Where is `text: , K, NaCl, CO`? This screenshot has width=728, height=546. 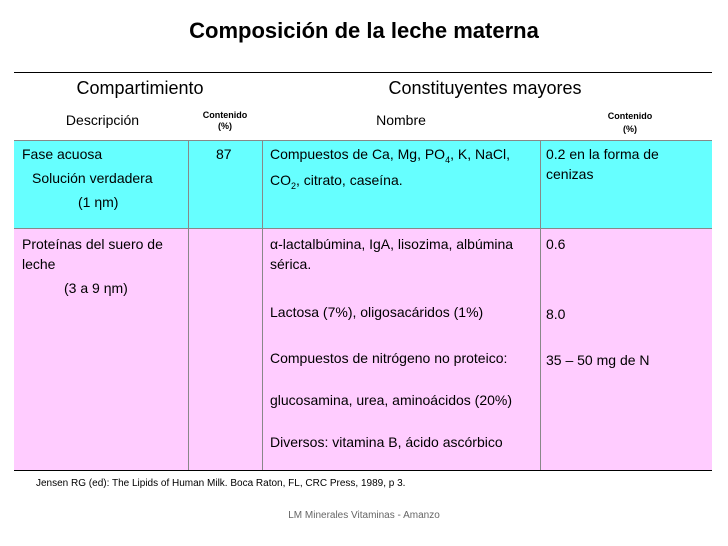 text: , K, NaCl, CO is located at coordinates (390, 167).